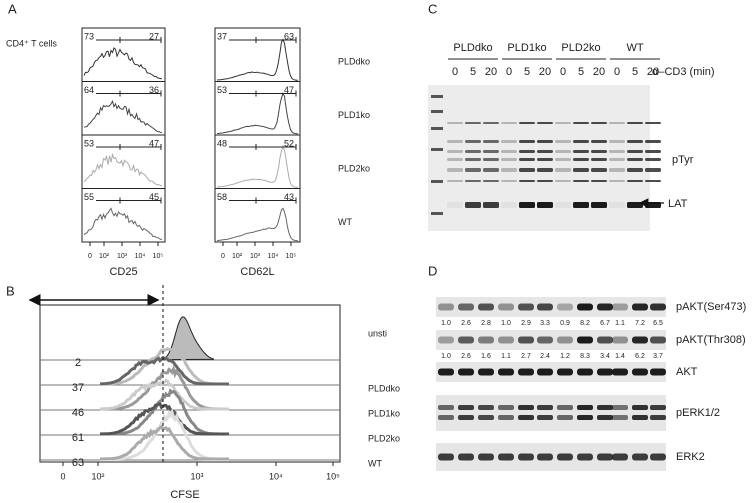  Describe the element at coordinates (580, 48) in the screenshot. I see `group-label: PLD2ko` at that location.